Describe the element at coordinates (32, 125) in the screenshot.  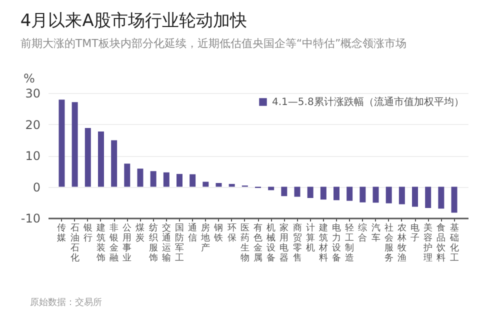
I see `y-tick-label: 20` at that location.